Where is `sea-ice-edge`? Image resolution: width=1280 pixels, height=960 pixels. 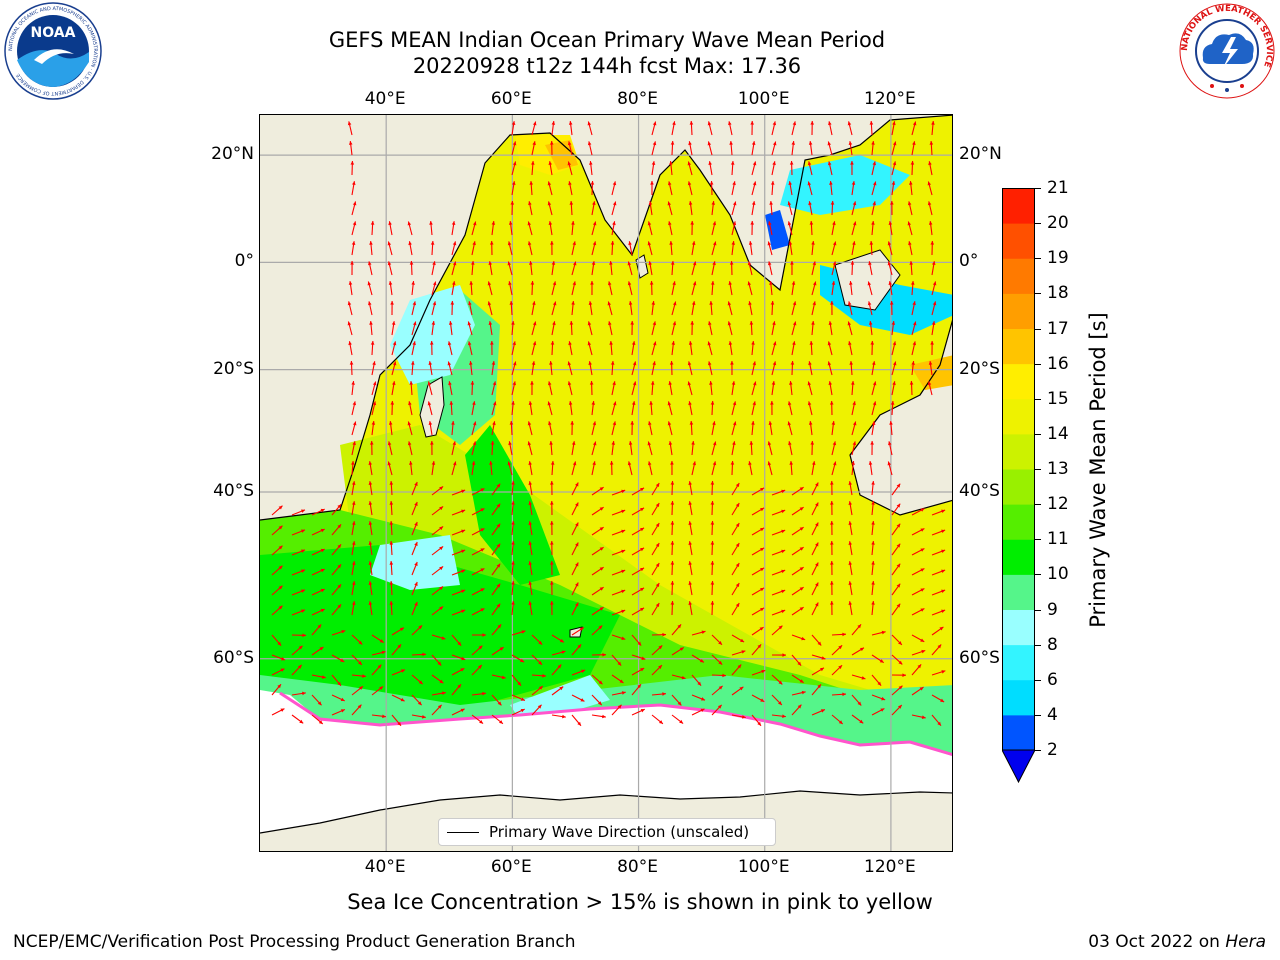 sea-ice-edge is located at coordinates (615, 723).